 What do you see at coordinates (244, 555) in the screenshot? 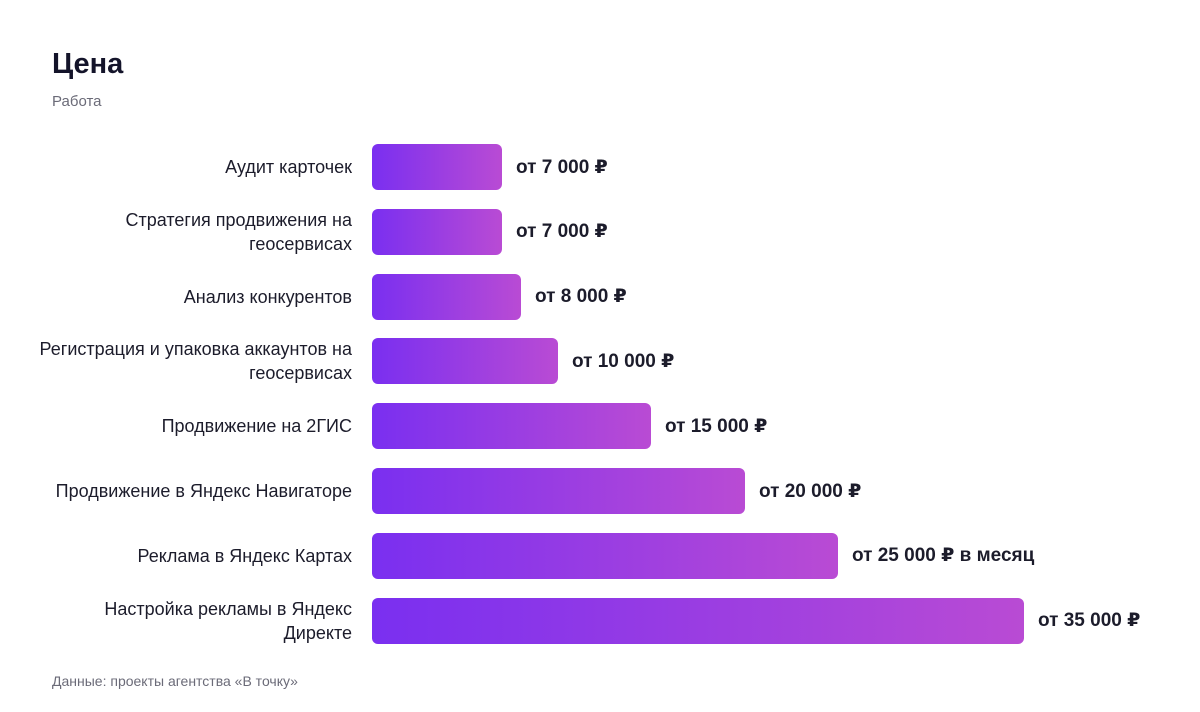
I see `category-label: Реклама в Яндекс Картах` at bounding box center [244, 555].